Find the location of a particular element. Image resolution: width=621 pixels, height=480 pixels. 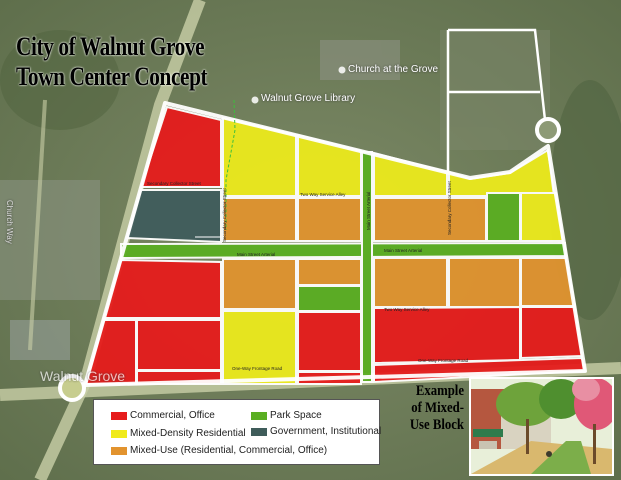

legend-label: Mixed-Density Residential is located at coordinates (188, 433).